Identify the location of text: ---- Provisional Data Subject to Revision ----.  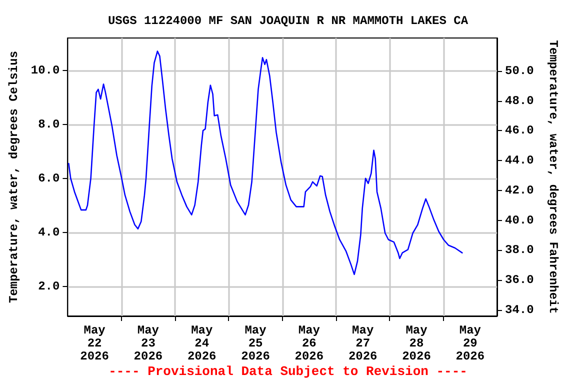
(288, 371).